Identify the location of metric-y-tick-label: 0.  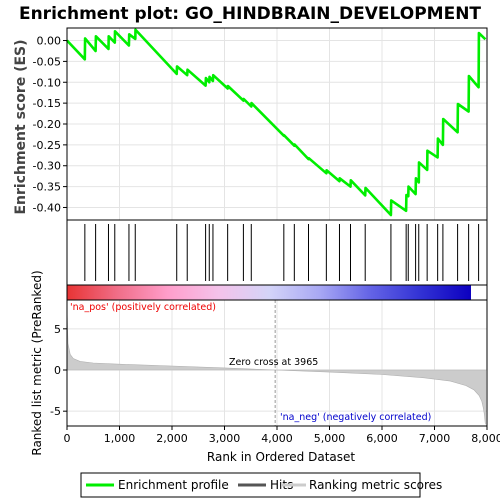
(57, 370).